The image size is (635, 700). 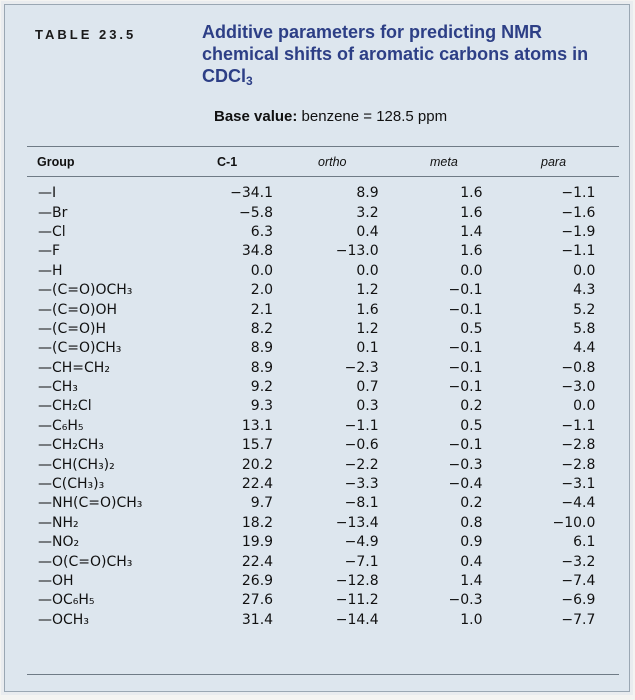 What do you see at coordinates (86, 34) in the screenshot?
I see `table-label: TABLE 23.5` at bounding box center [86, 34].